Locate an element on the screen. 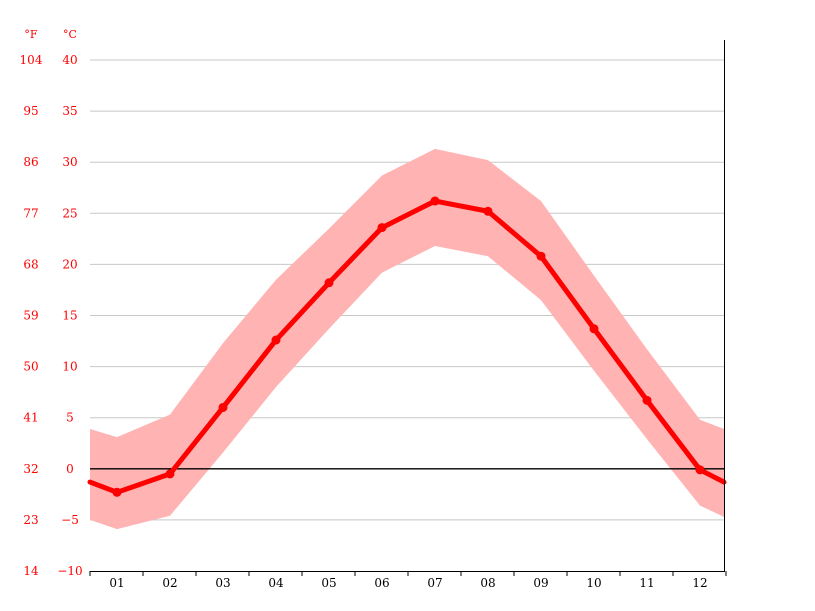  y-tick-label-celsius: 30 is located at coordinates (69, 162).